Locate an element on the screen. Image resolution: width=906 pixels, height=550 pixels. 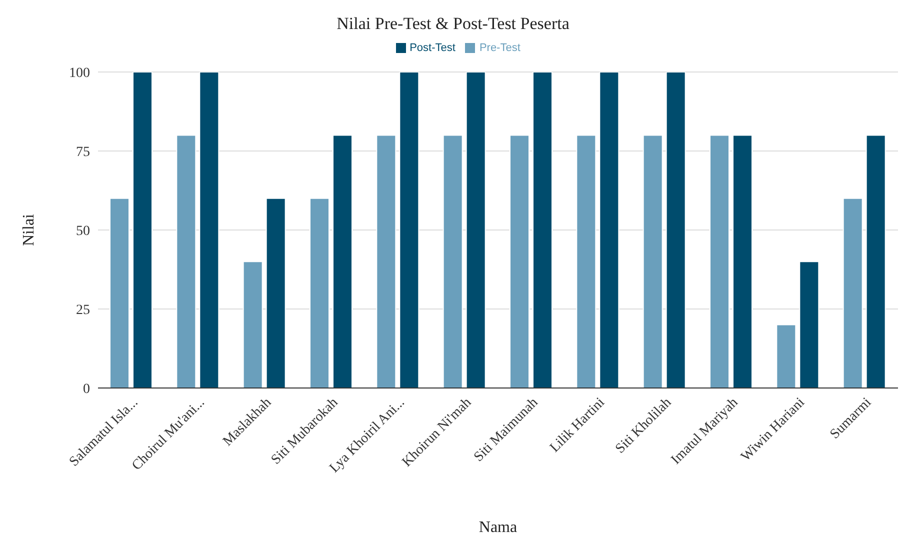
chart-title: Nilai Pre-Test & Post-Test Peserta is located at coordinates (453, 24).